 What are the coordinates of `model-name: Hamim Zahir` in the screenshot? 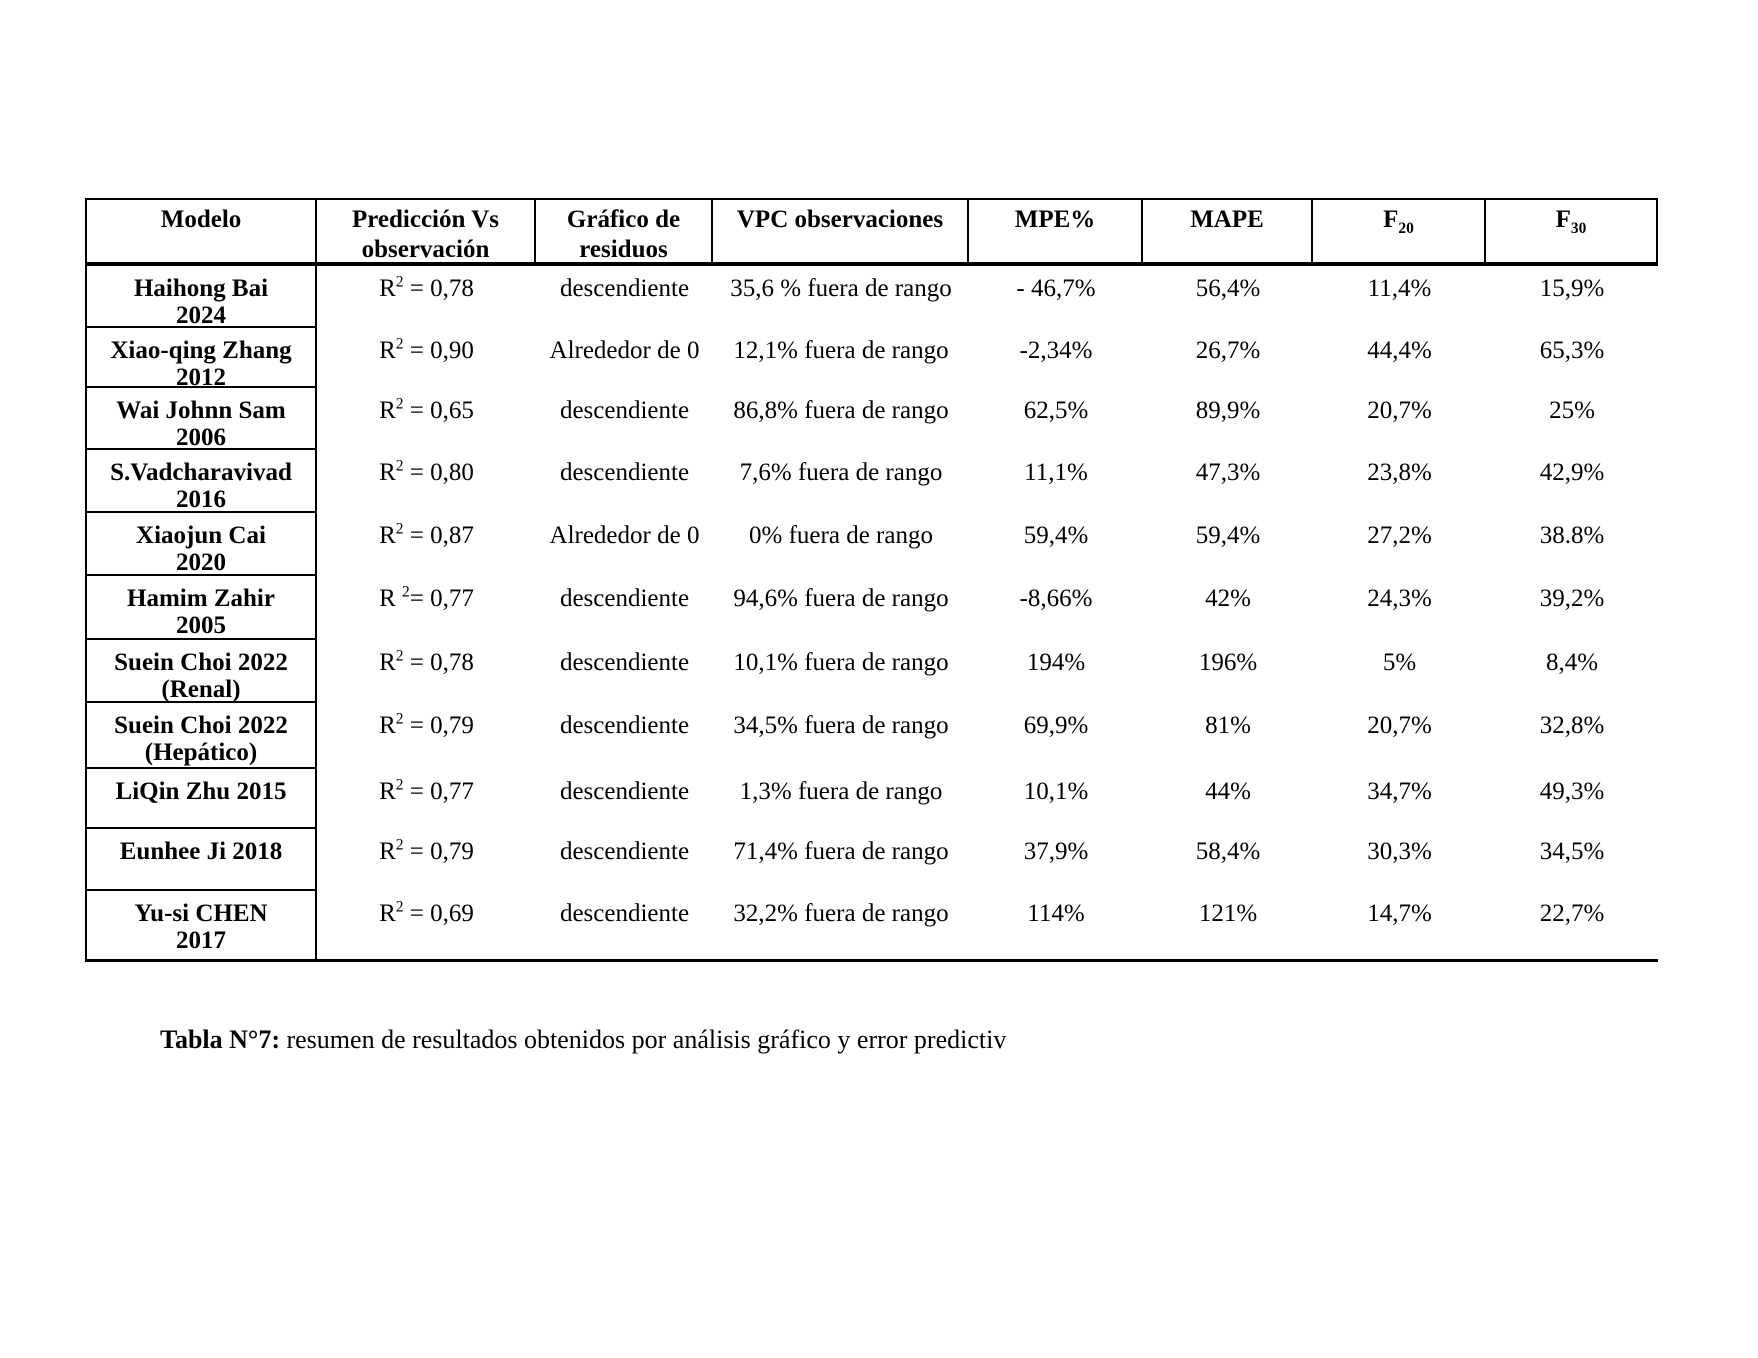 It's located at (201, 598).